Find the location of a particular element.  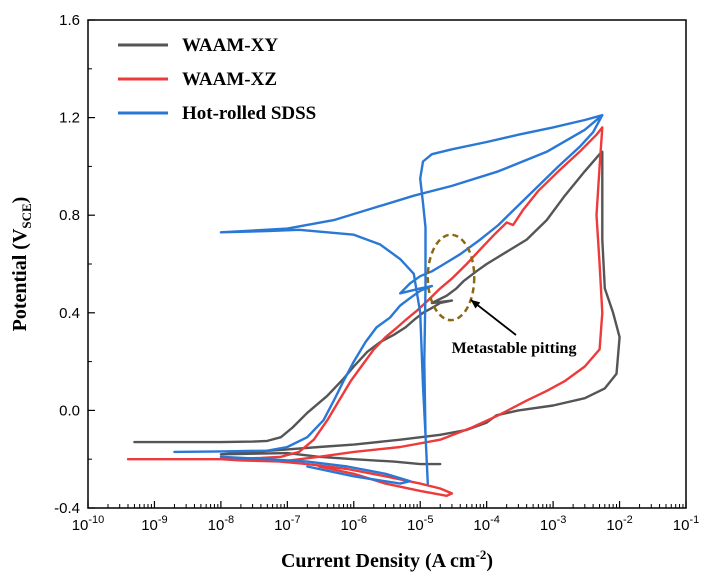

x-tick-label: 10⁻⁹ is located at coordinates (154, 524).